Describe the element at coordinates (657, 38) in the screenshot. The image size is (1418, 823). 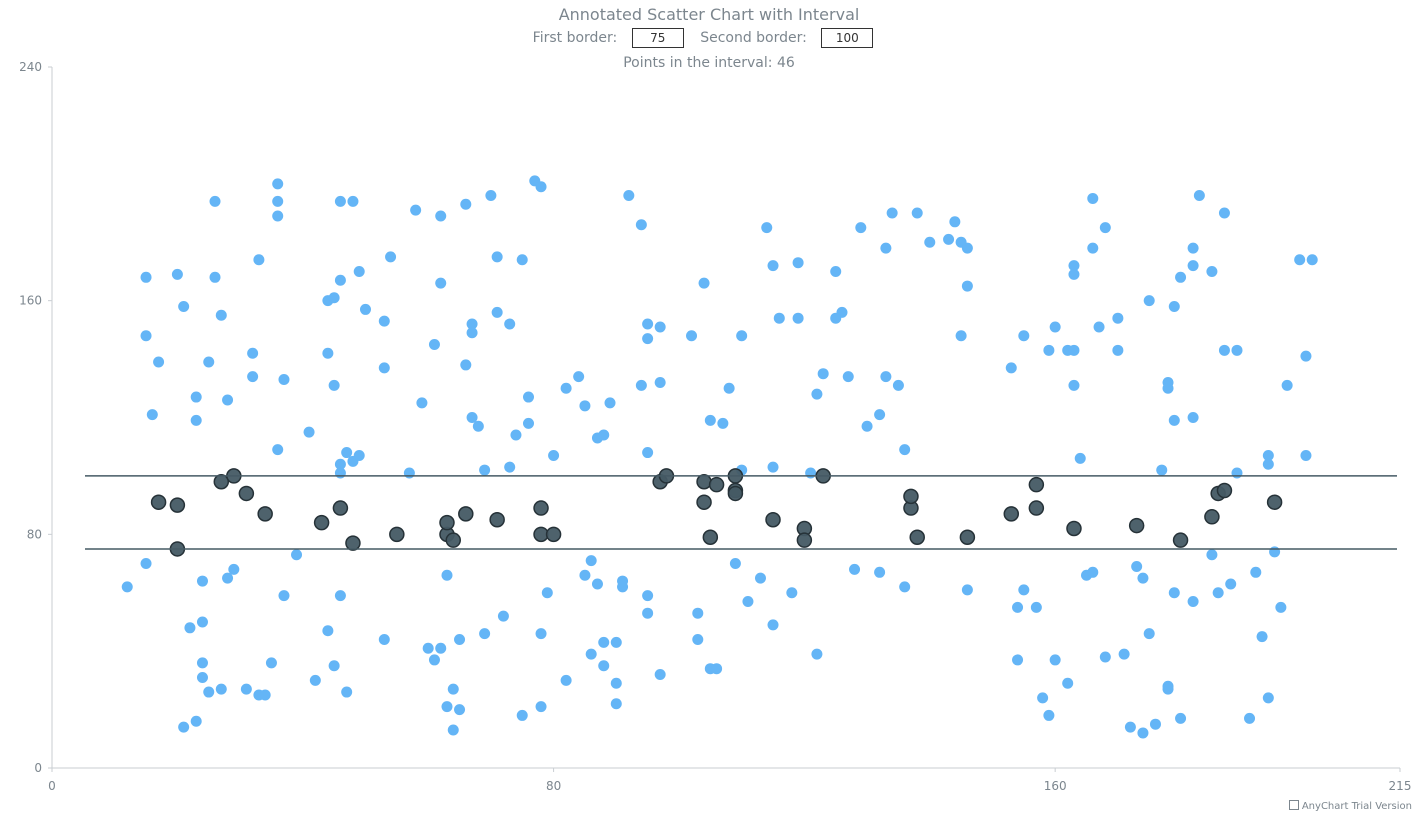
I see `first-border-input` at that location.